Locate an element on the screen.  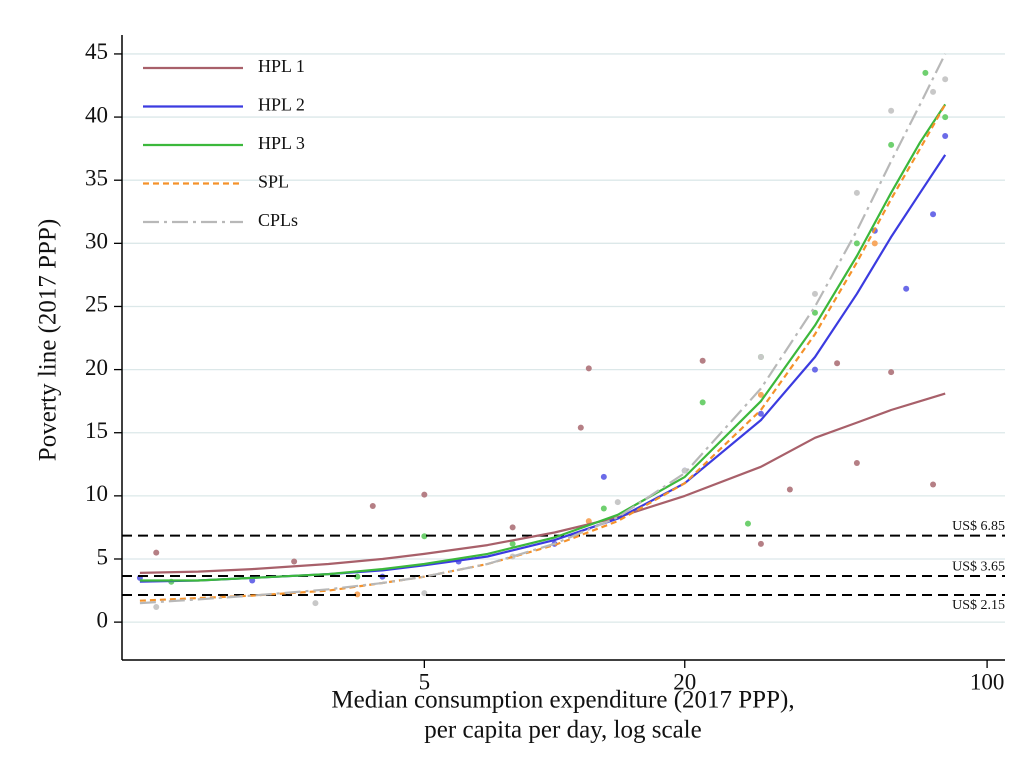
y-axis-label: Poverty line (2017 PPP) is located at coordinates (48, 340).